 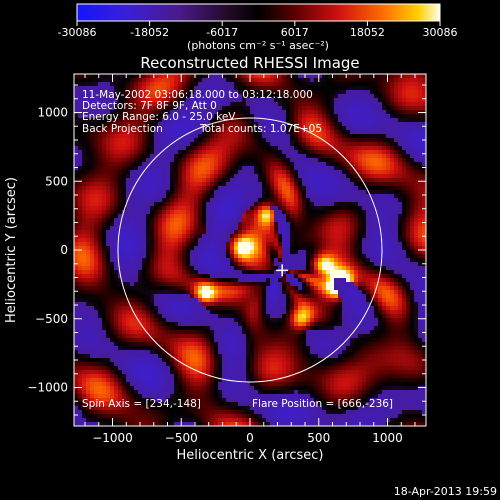 What do you see at coordinates (322, 404) in the screenshot?
I see `flare-position-label: Flare Position = [666,-236]` at bounding box center [322, 404].